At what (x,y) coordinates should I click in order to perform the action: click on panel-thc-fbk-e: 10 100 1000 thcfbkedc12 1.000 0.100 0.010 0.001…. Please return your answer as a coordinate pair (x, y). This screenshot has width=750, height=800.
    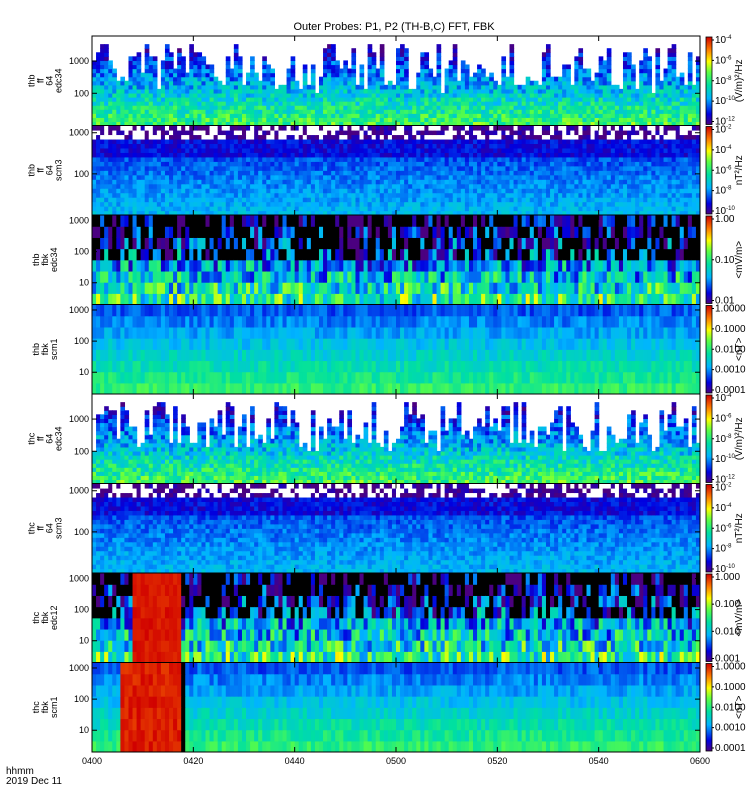
    Looking at the image, I should click on (388, 618).